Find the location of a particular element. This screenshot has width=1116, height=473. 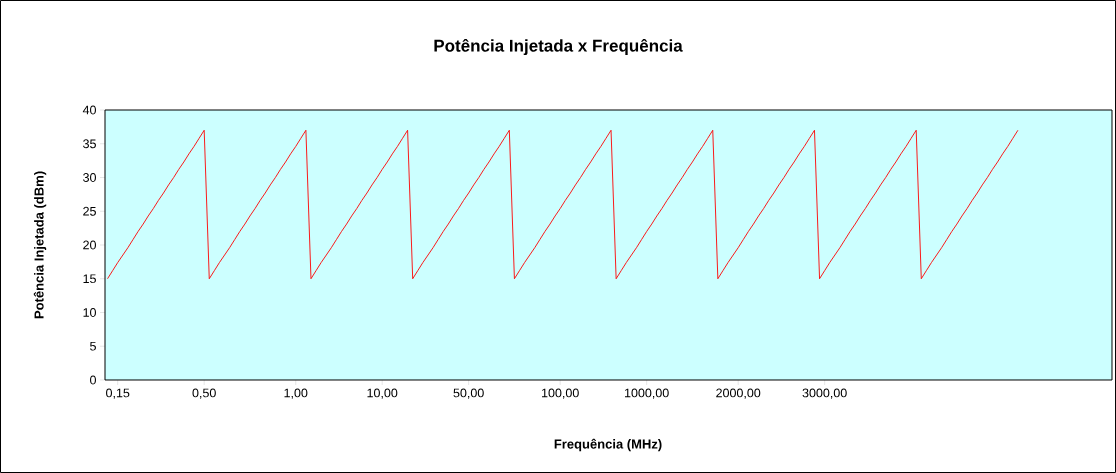

y-axis-title: Potência Injetada (dBm) is located at coordinates (40, 245).